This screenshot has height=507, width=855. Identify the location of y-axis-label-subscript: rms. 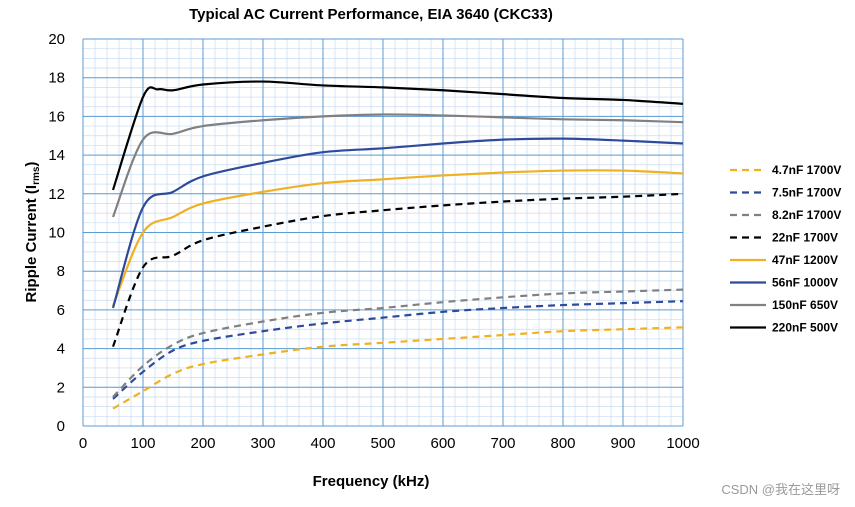
(36, 175).